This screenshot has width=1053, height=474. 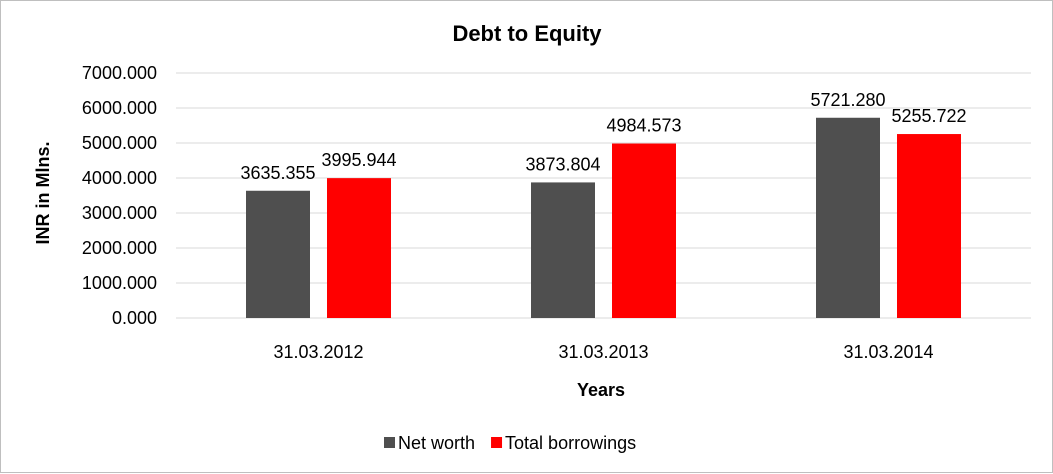 I want to click on y-tick-label: 7000.000, so click(x=119, y=73).